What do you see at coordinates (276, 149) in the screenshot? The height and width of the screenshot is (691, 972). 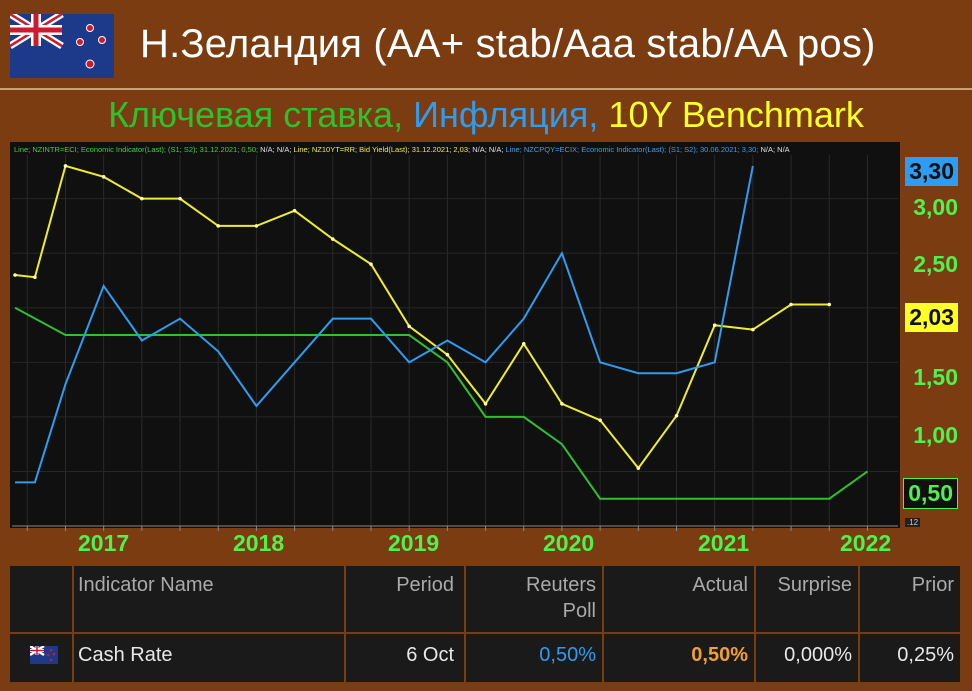 I see `legend-policy-rate-na: N/A; N/A;` at bounding box center [276, 149].